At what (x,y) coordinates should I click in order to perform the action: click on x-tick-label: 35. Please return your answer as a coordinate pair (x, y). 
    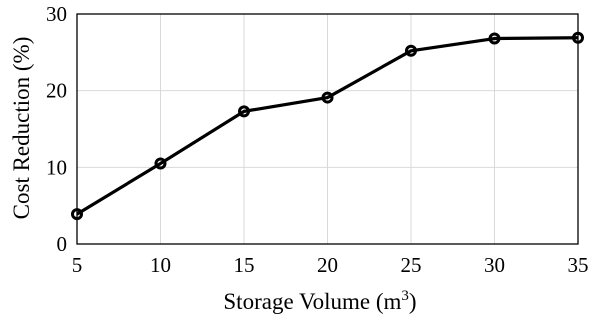
    Looking at the image, I should click on (578, 265).